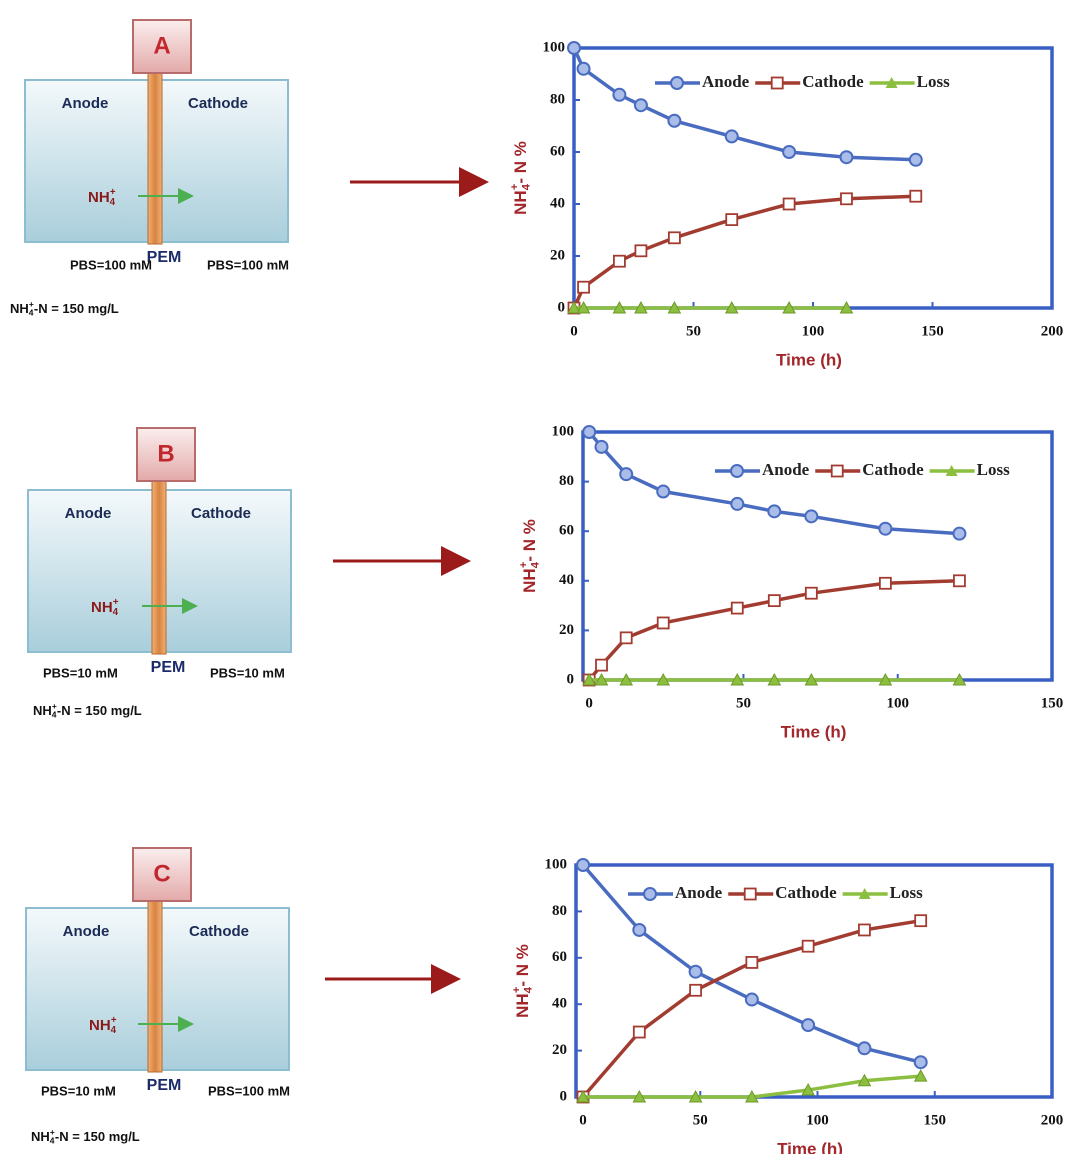 This screenshot has height=1154, width=1071. What do you see at coordinates (693, 331) in the screenshot?
I see `x-tick-label: 50` at bounding box center [693, 331].